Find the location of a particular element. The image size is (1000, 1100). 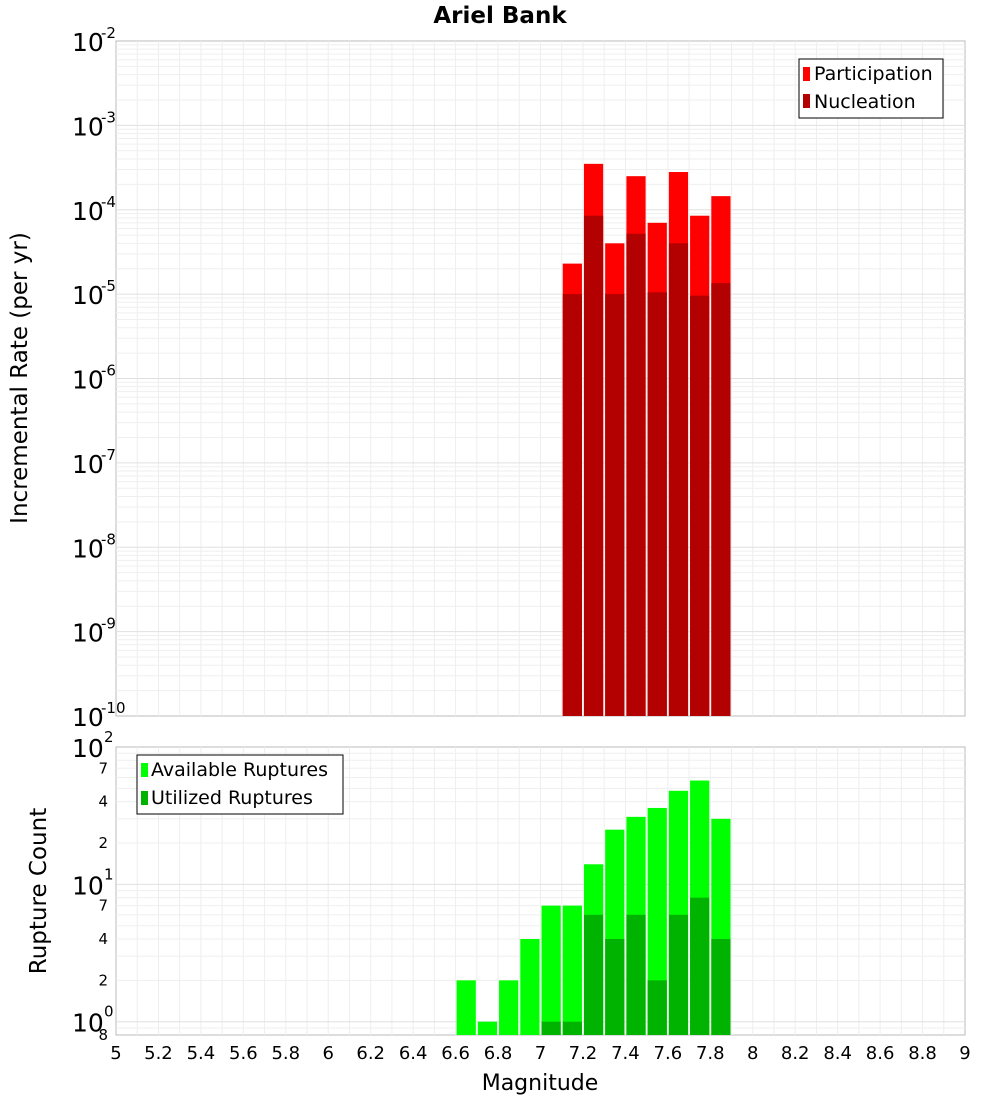

x-tick-label: 6.8 is located at coordinates (498, 1053).